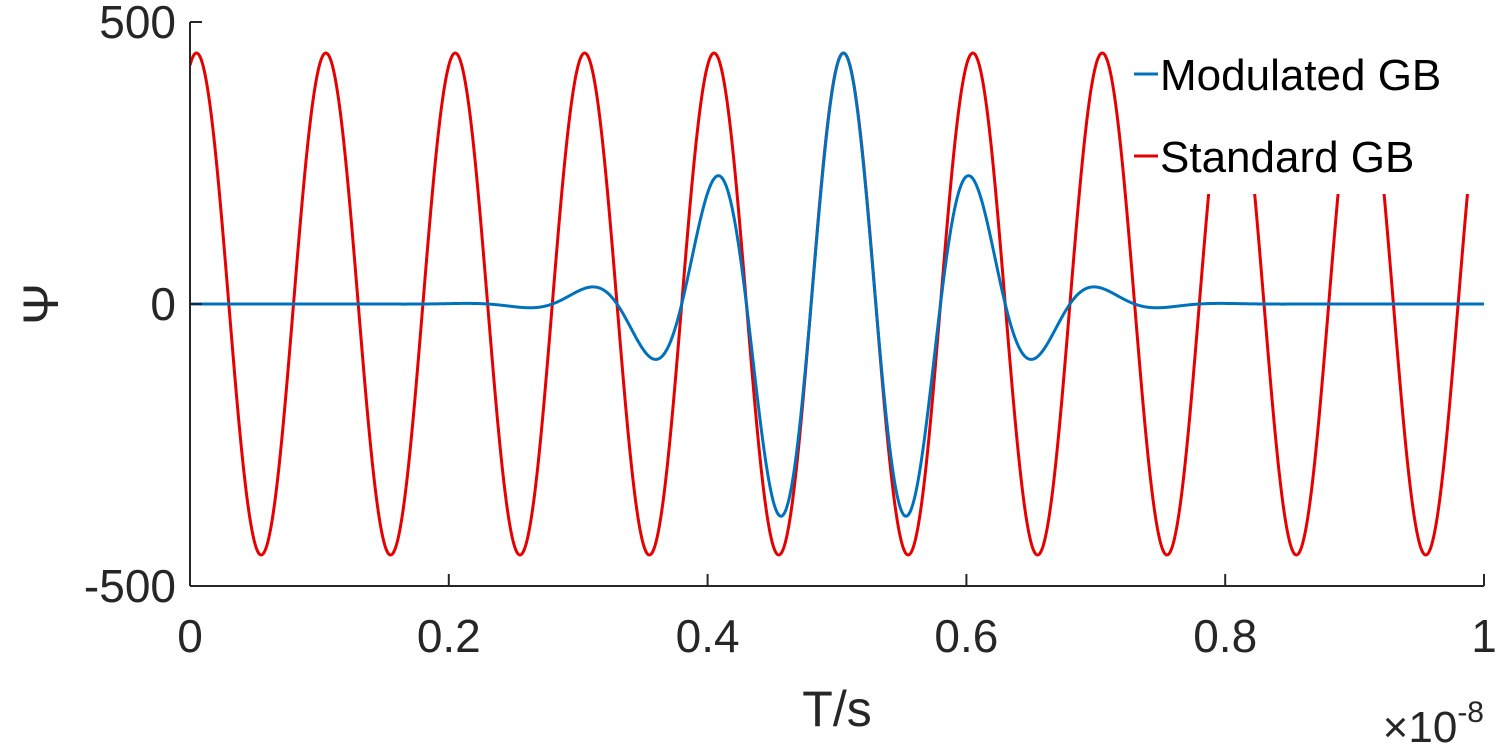 The image size is (1496, 748). I want to click on x-ticks: 0 0.2 0.4 0.6 0.8 1, so click(836, 618).